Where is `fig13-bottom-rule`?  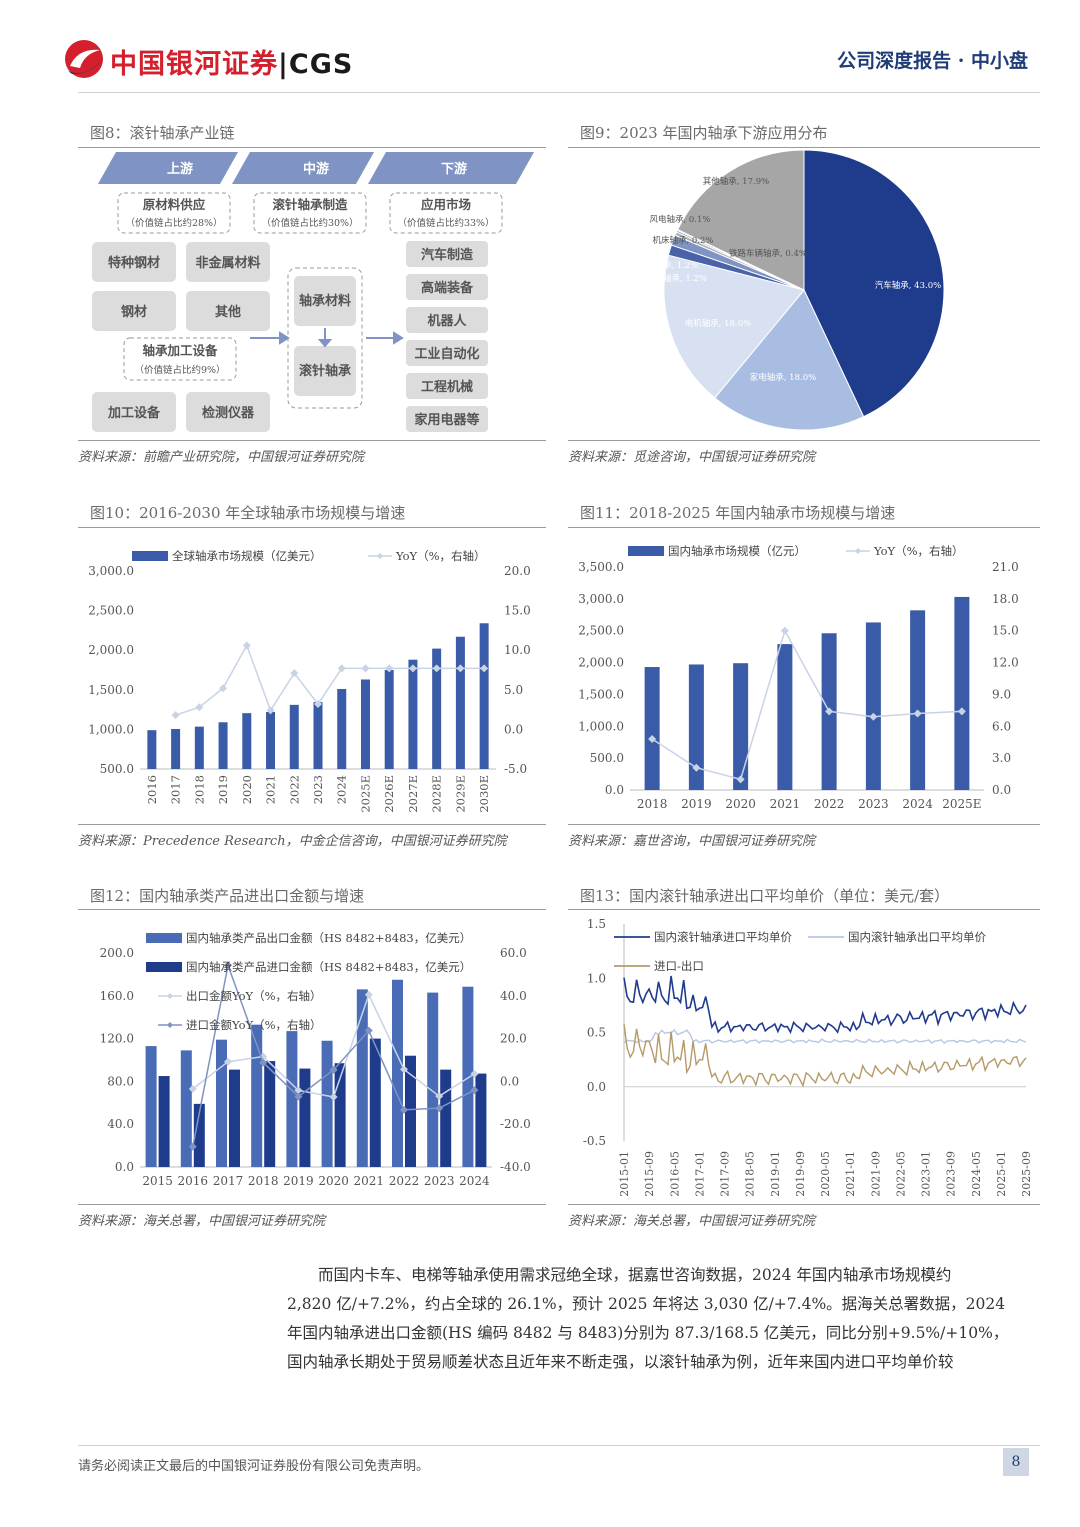
fig13-bottom-rule is located at coordinates (804, 1204).